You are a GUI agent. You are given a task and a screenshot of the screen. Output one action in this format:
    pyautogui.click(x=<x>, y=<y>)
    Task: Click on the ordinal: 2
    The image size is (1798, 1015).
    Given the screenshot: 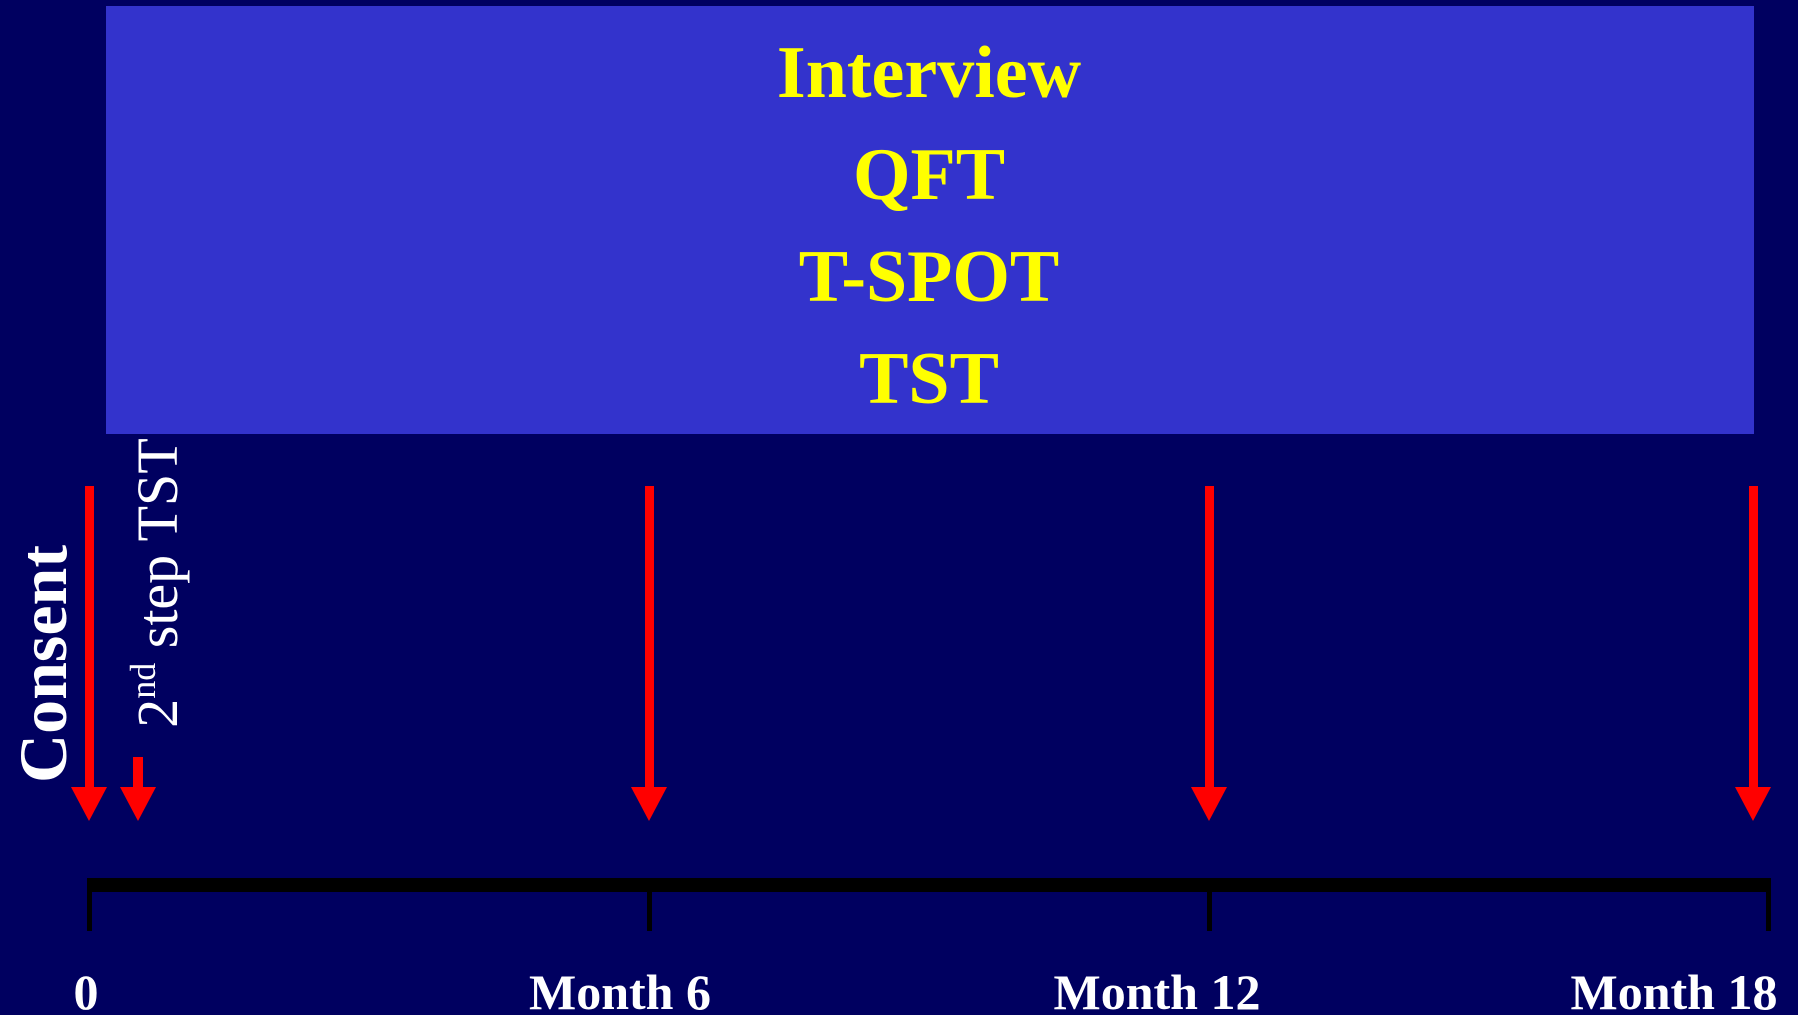 What is the action you would take?
    pyautogui.click(x=157, y=713)
    